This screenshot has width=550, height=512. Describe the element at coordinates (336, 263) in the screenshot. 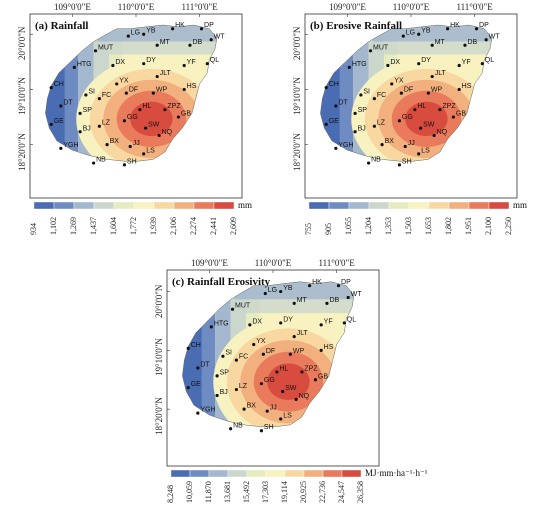

I see `longitude-label: 111°0'0"E` at that location.